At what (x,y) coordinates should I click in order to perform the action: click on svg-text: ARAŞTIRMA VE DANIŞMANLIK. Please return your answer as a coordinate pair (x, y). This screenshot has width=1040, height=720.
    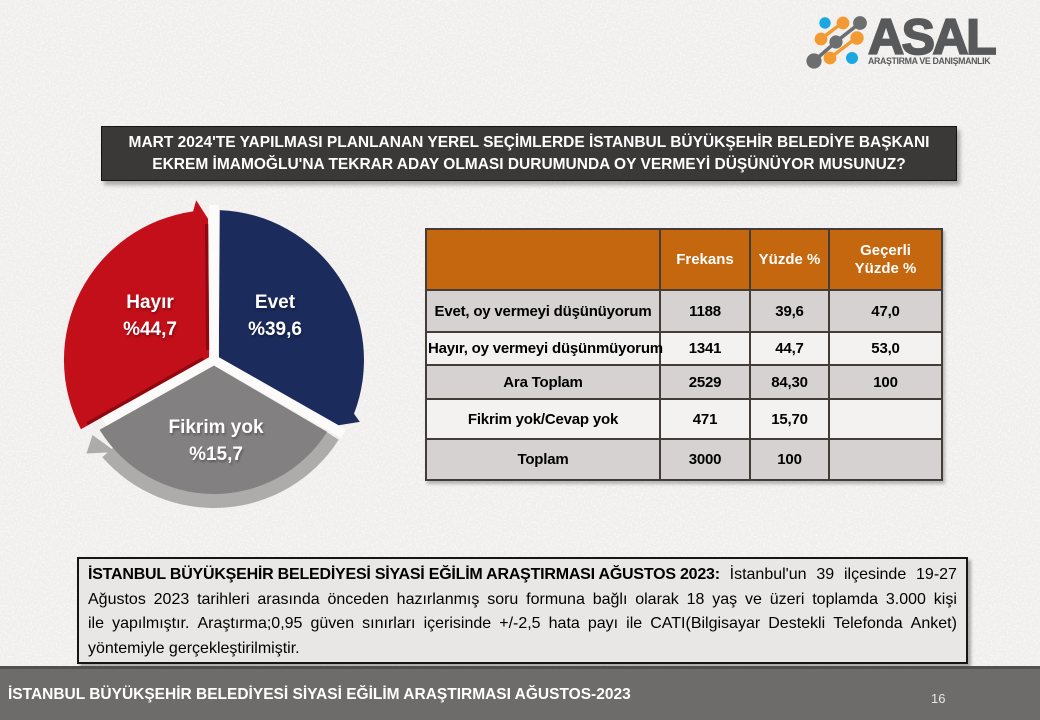
    Looking at the image, I should click on (929, 61).